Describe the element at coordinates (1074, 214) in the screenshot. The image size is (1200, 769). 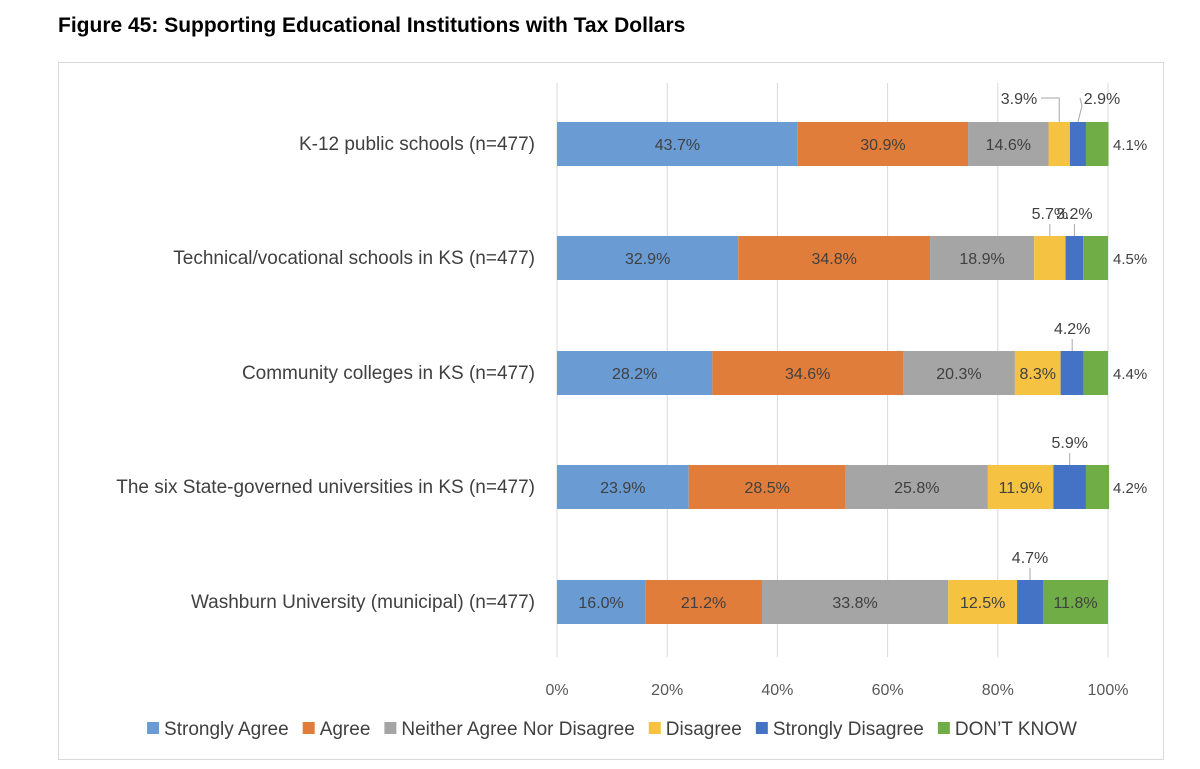
I see `data-label: 3.2%` at that location.